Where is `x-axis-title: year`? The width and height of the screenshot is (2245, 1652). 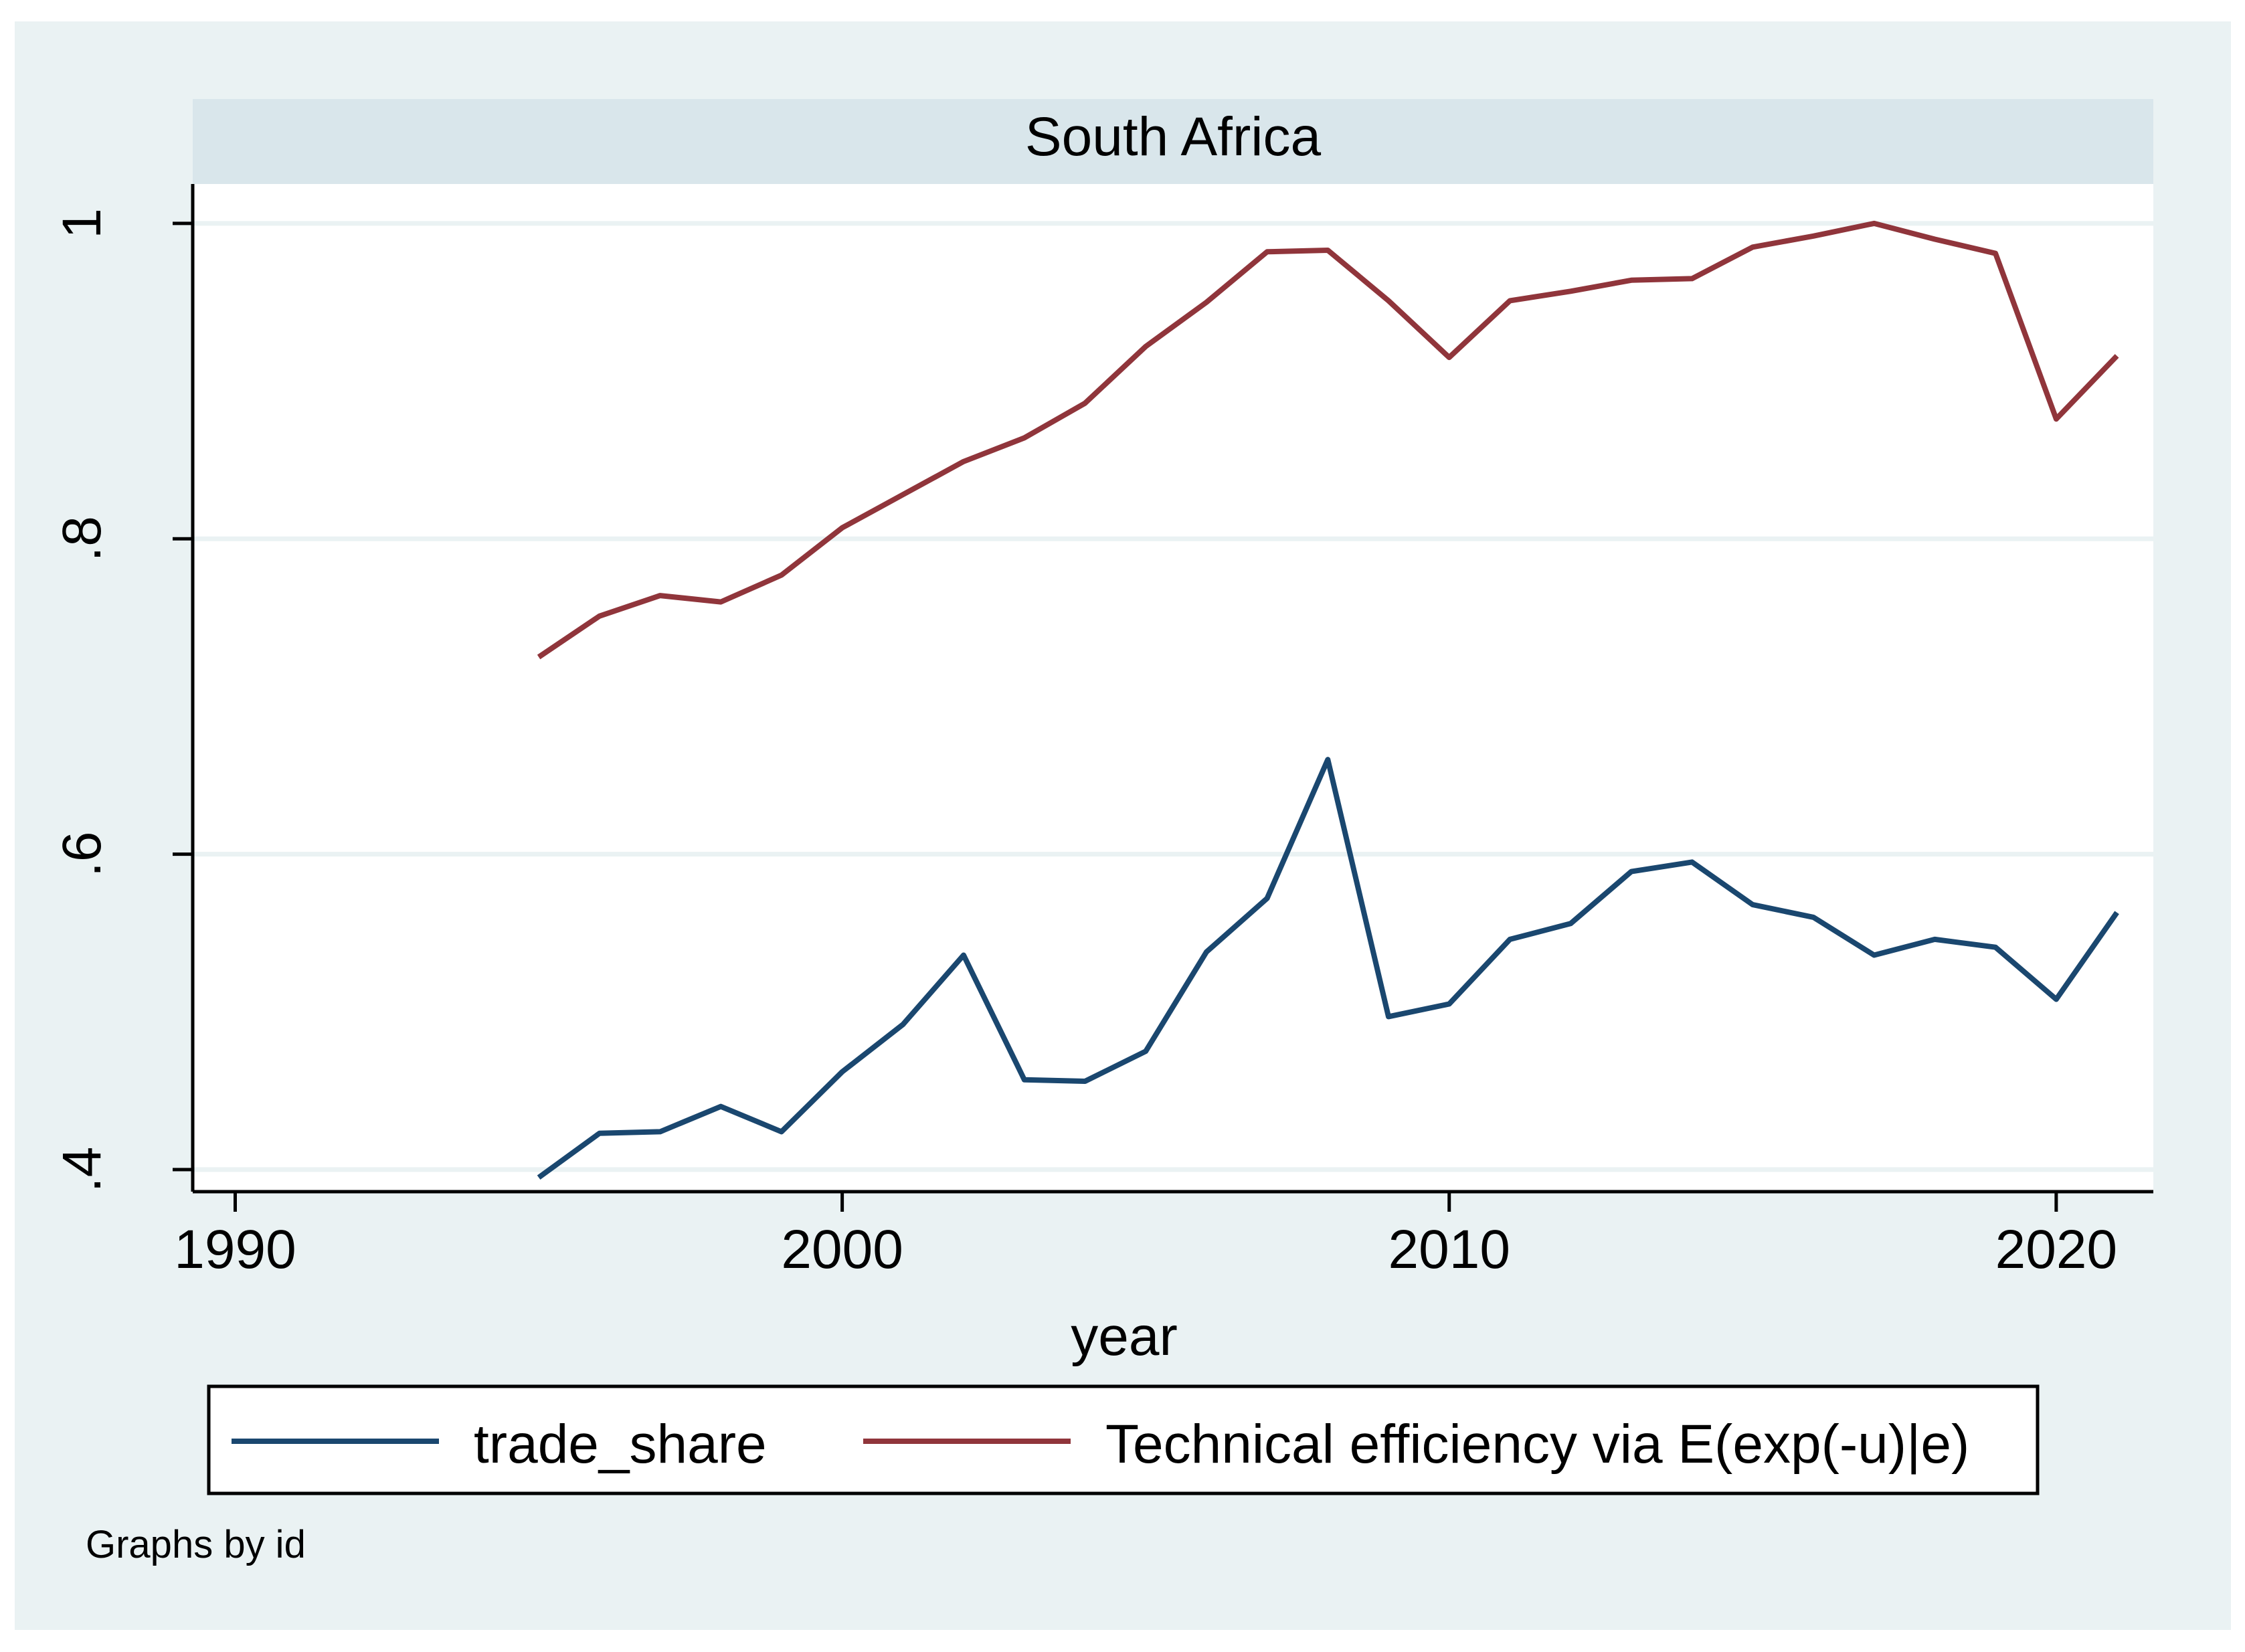 x-axis-title: year is located at coordinates (1125, 1337).